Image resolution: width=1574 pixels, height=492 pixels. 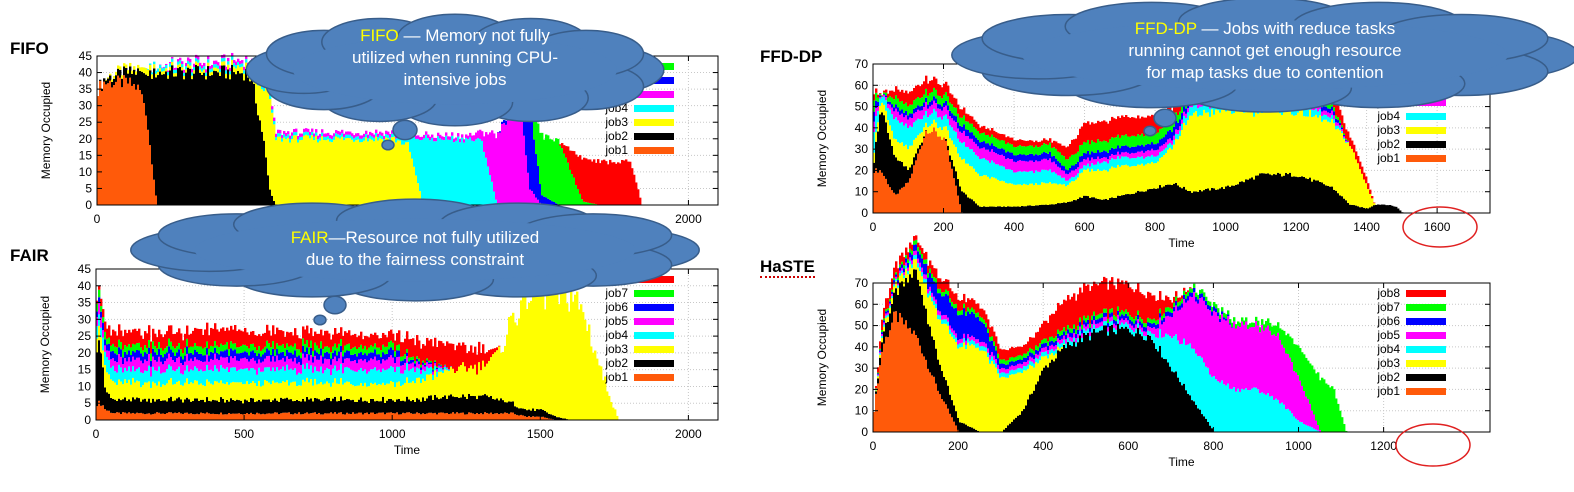 What do you see at coordinates (862, 85) in the screenshot?
I see `ffd-ytick-label: 60` at bounding box center [862, 85].